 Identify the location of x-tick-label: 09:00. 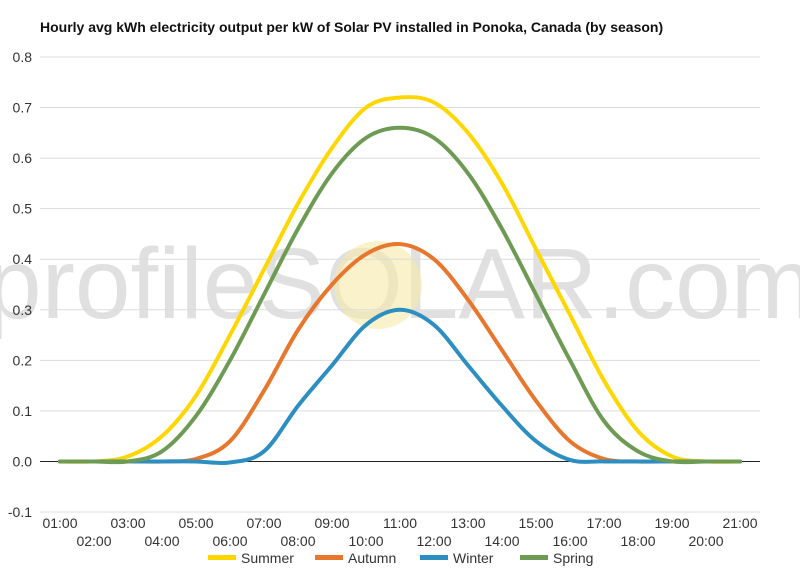
(331, 523).